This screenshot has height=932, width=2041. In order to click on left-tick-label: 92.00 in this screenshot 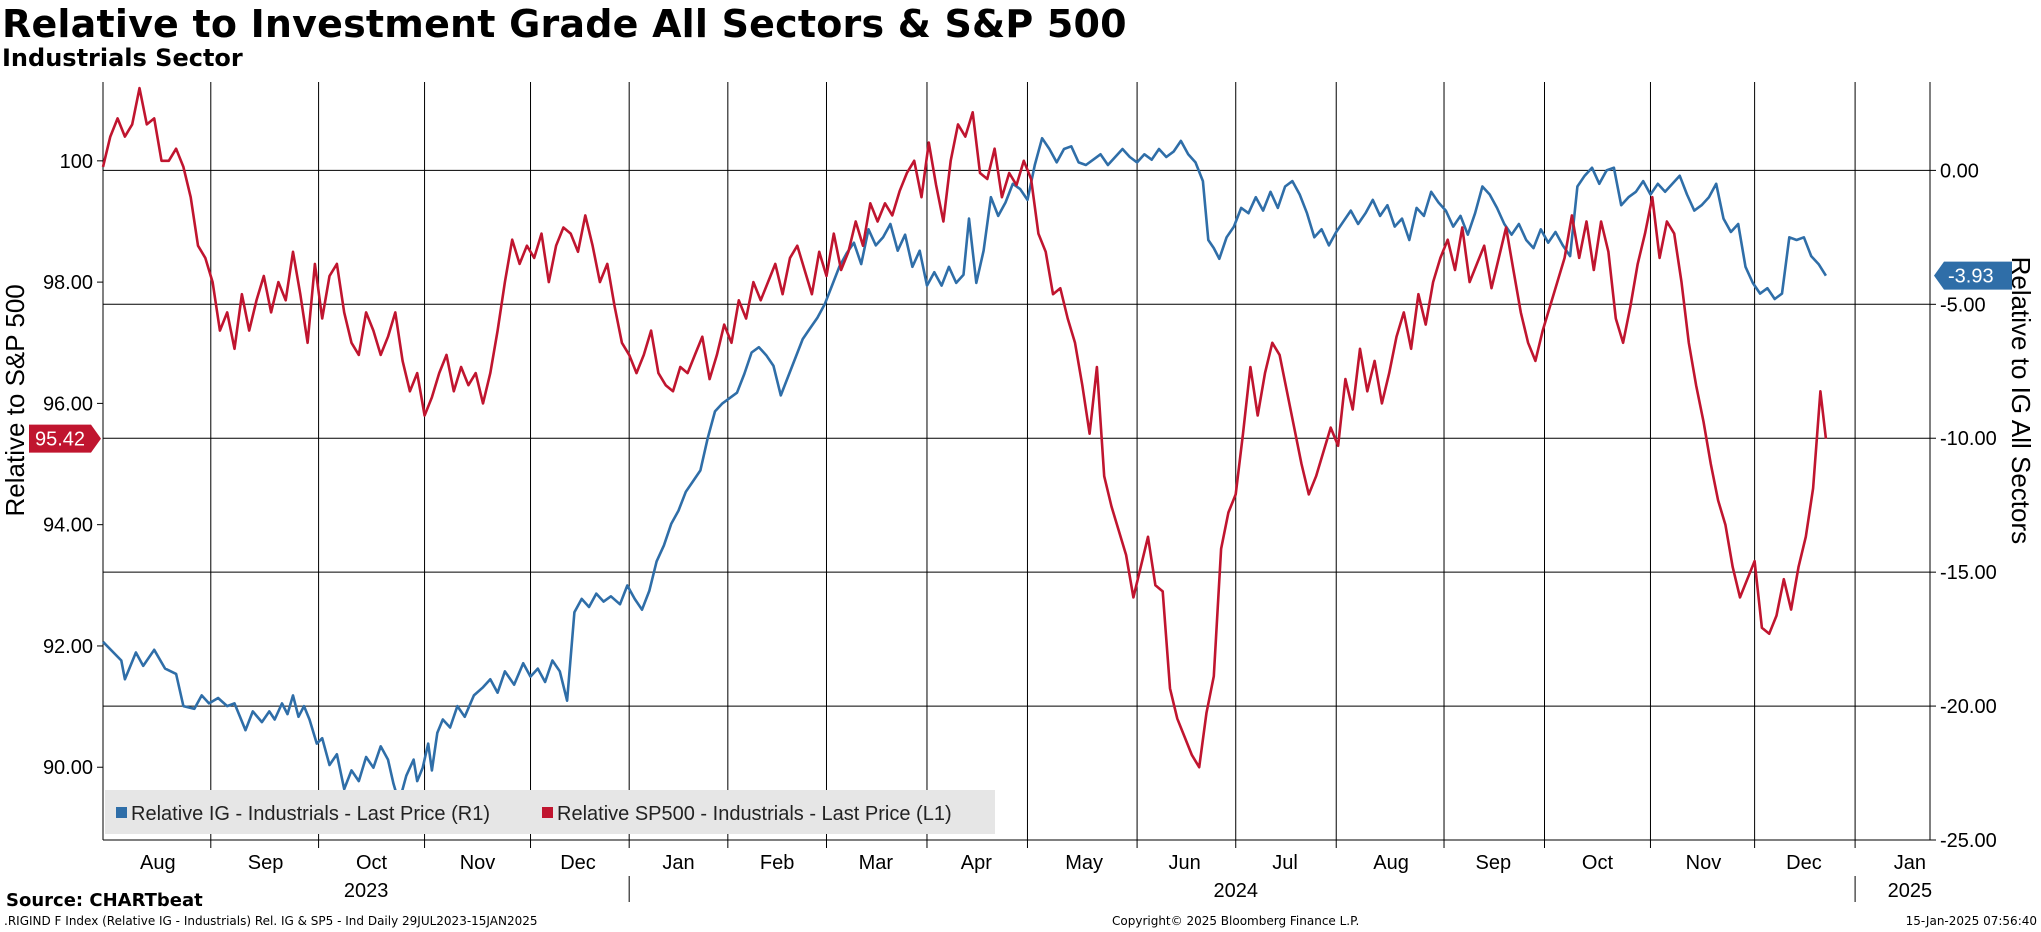, I will do `click(68, 647)`.